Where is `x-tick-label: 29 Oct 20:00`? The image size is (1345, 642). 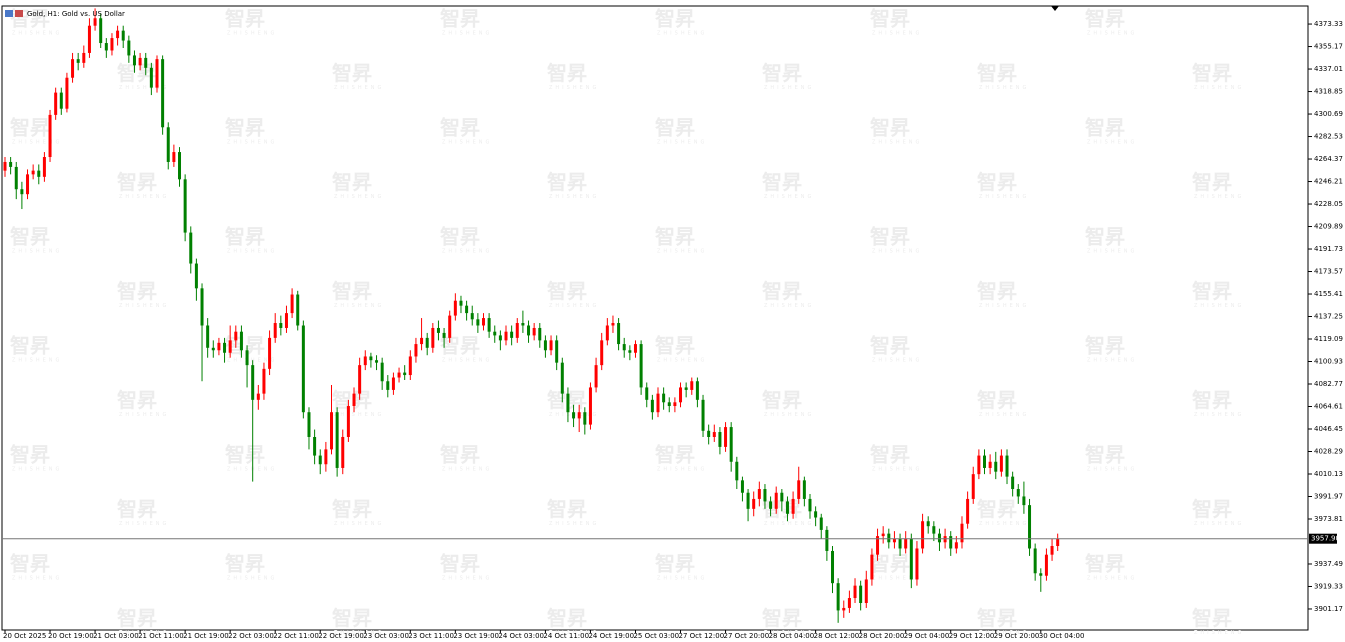
x-tick-label: 29 Oct 20:00 is located at coordinates (1017, 636).